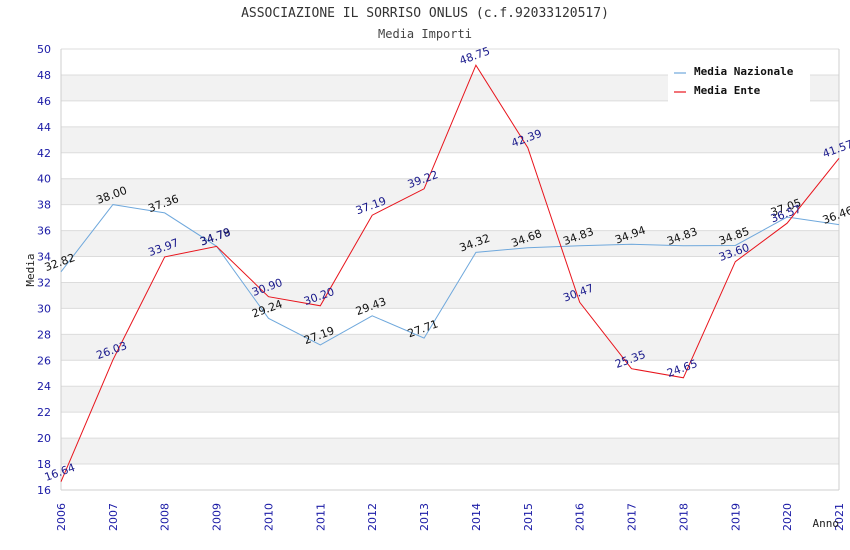 The image size is (850, 550). What do you see at coordinates (217, 517) in the screenshot?
I see `x-tick-label: 2009` at bounding box center [217, 517].